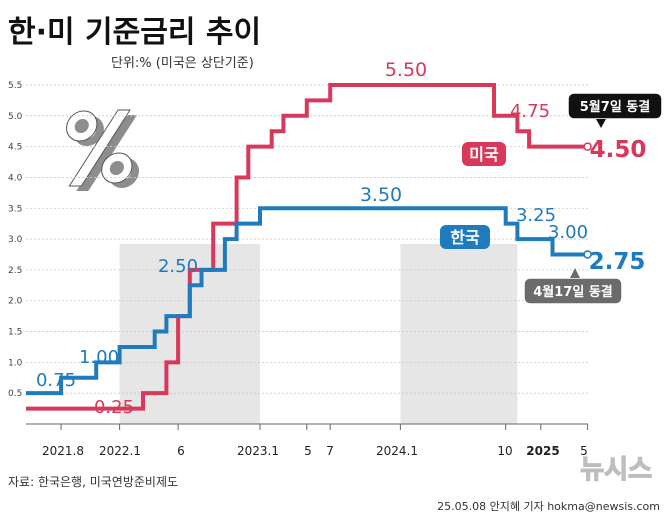 This screenshot has width=667, height=517. I want to click on percent-icon, so click(102, 150).